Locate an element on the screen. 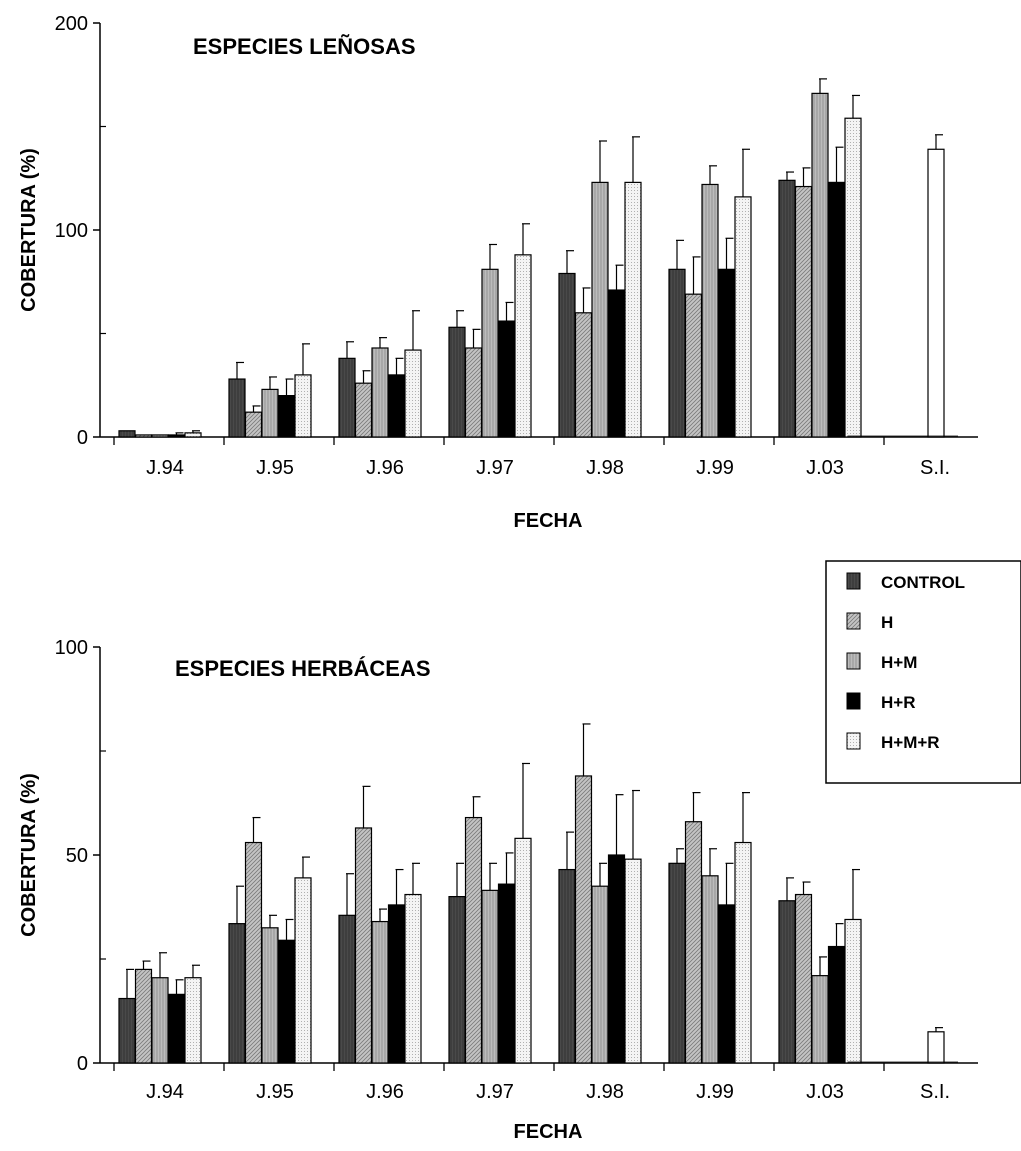  panel1-x-axis-label: FECHA is located at coordinates (548, 521).